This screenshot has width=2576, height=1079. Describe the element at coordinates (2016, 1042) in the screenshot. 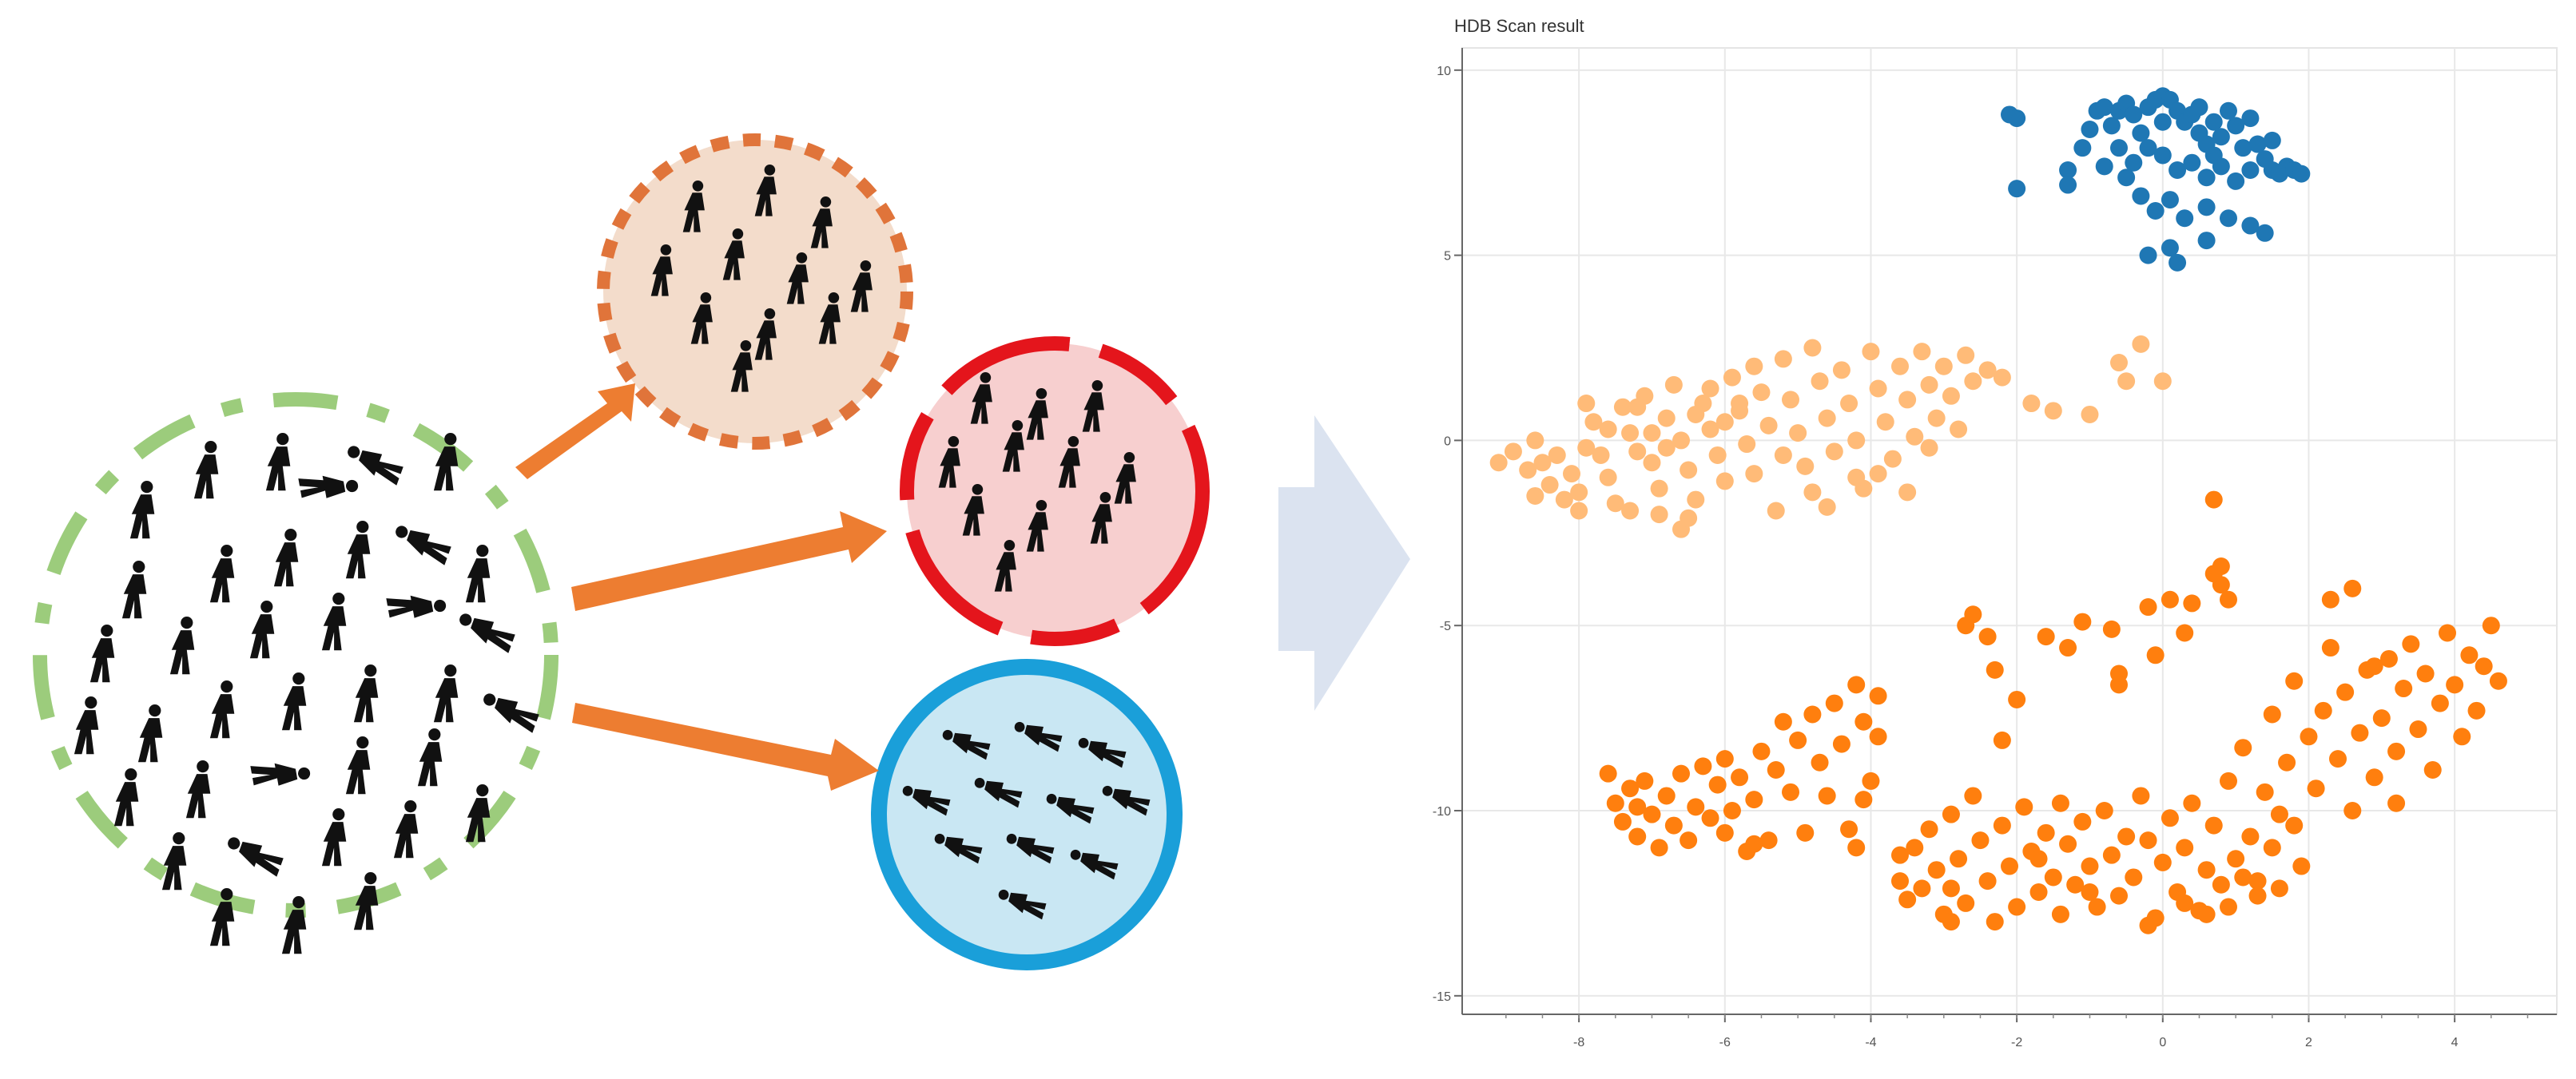

I see `x-tick-label: -2` at that location.